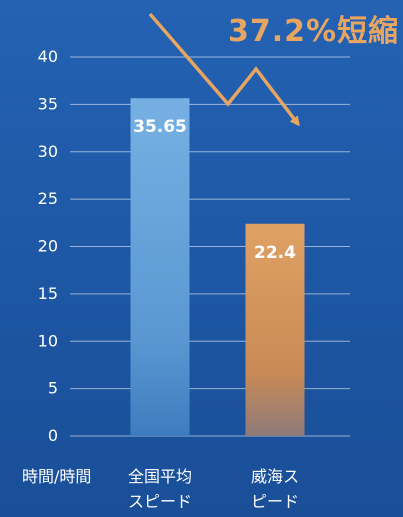  I want to click on data-label: 22.4, so click(275, 253).